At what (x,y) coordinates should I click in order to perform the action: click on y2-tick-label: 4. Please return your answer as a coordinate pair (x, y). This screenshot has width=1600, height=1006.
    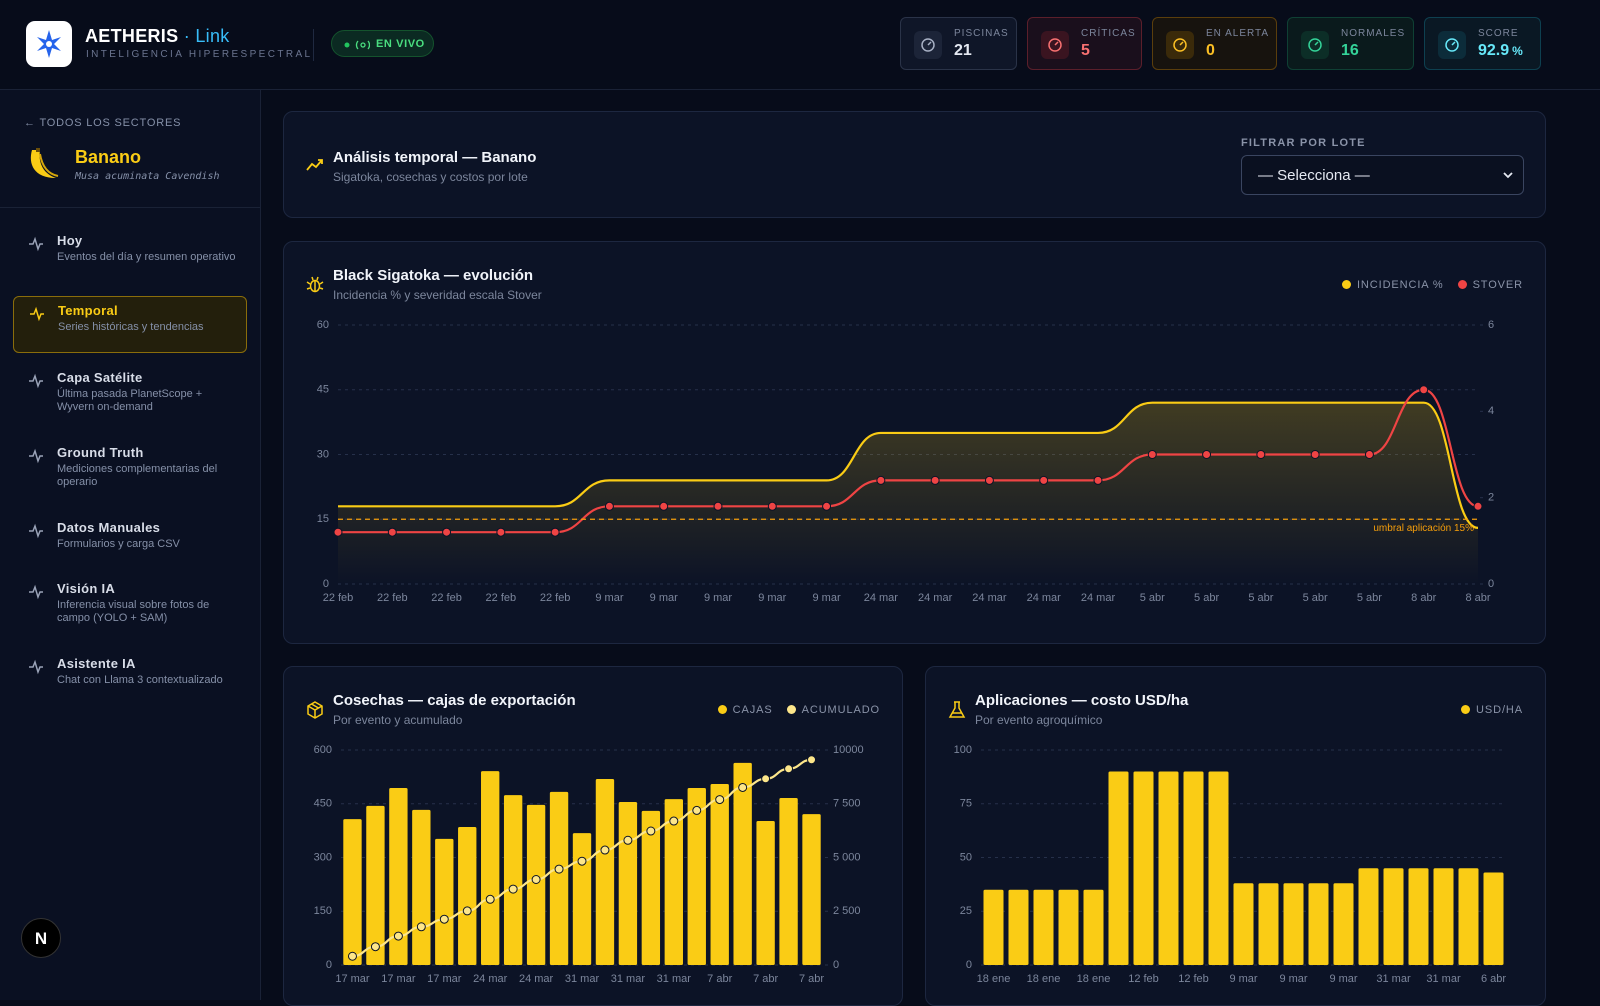
    Looking at the image, I should click on (1491, 411).